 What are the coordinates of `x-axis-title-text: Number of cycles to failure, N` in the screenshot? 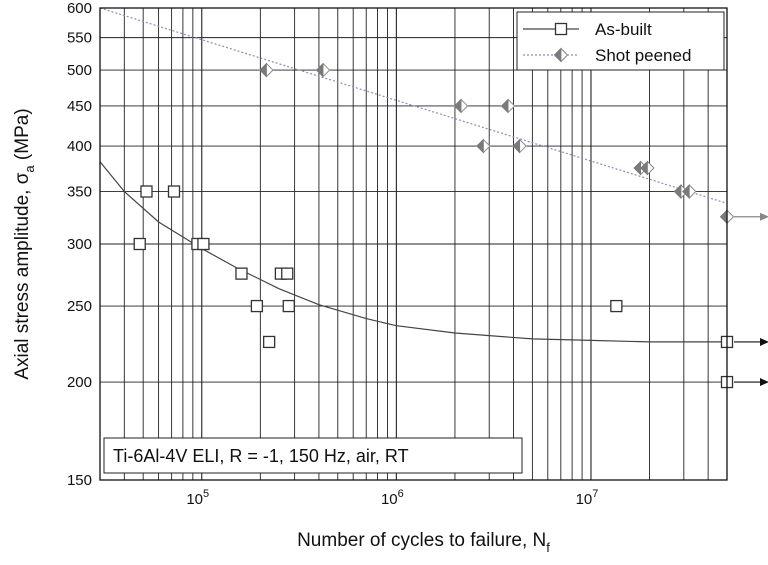 It's located at (421, 540).